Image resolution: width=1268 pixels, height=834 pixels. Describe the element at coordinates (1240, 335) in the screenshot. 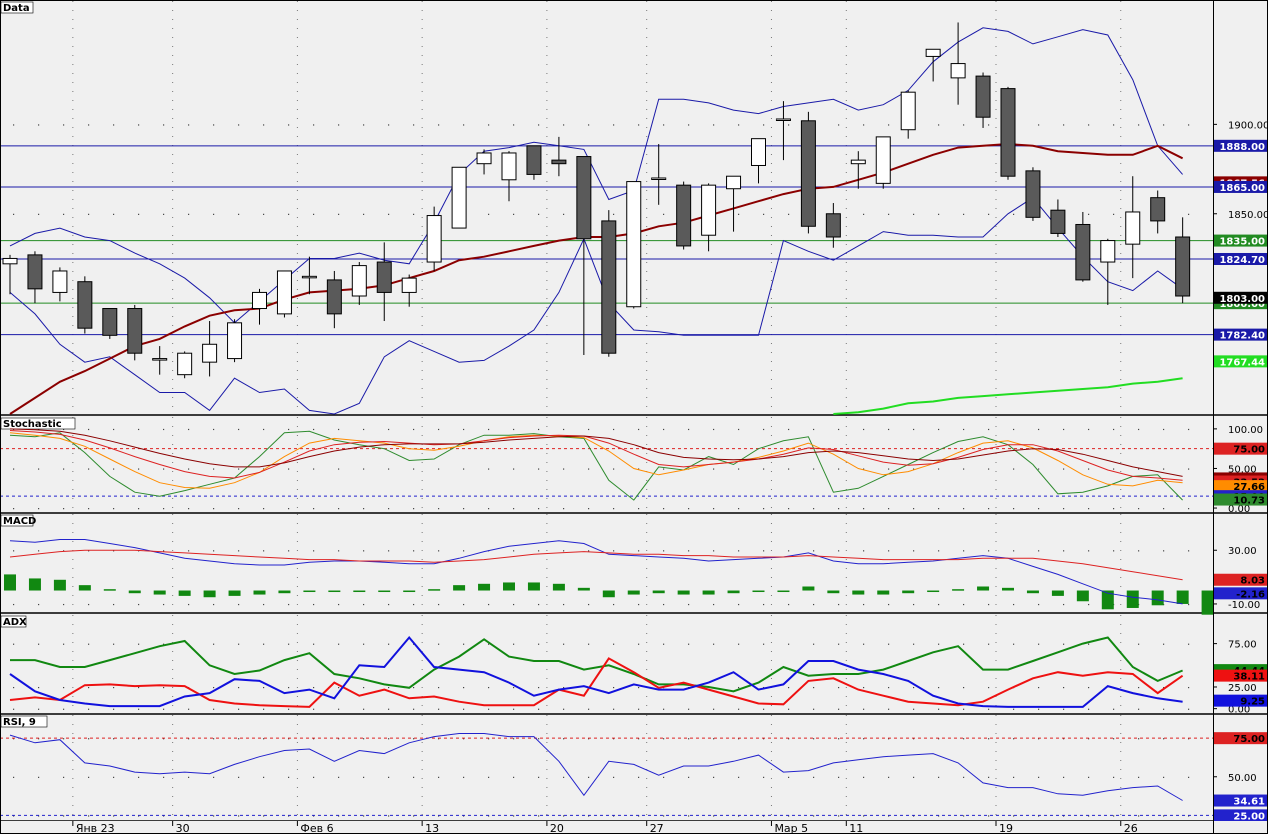

I see `value-badge: 1782.40` at that location.